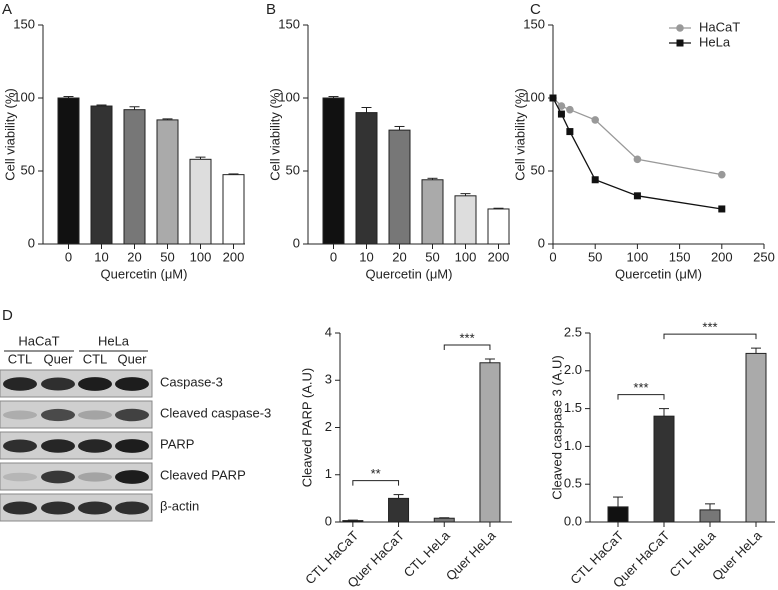  What do you see at coordinates (573, 331) in the screenshot?
I see `y-tick-label: 2.5` at bounding box center [573, 331].